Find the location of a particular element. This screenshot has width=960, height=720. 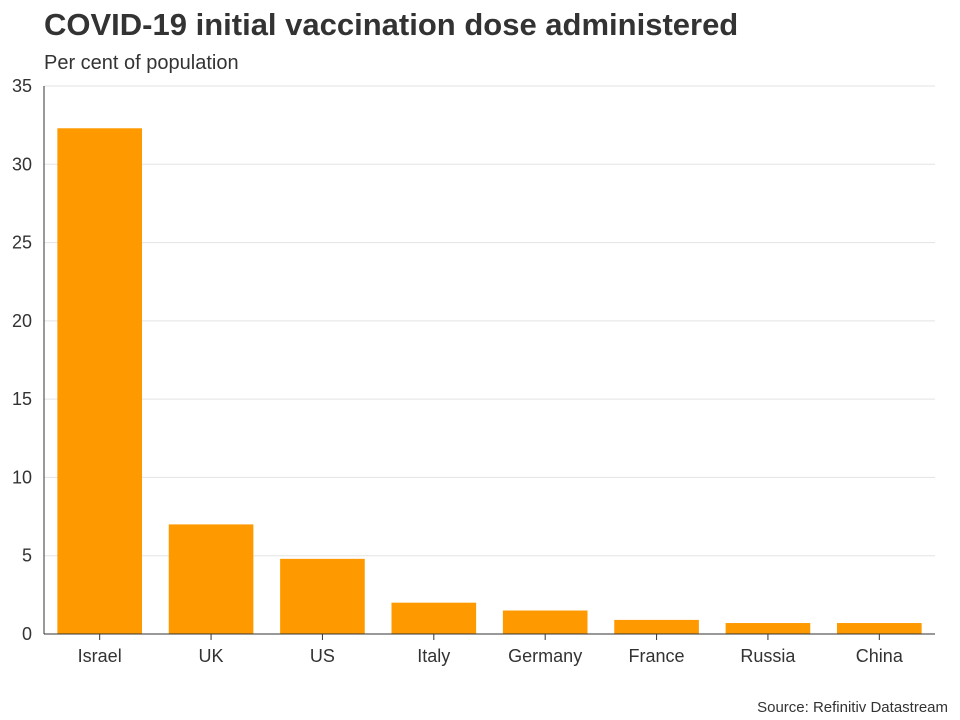

x-tick-label: Russia is located at coordinates (768, 656).